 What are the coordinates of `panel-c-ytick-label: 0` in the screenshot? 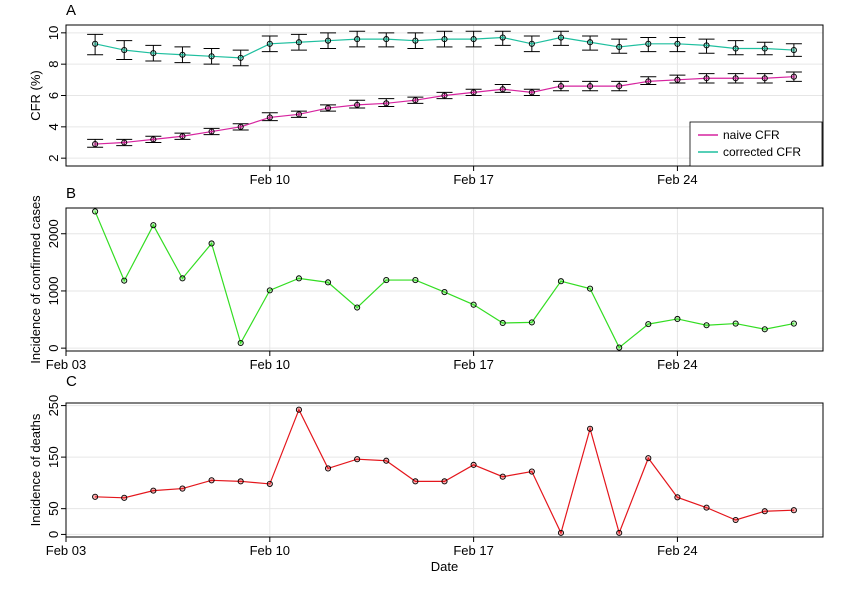 It's located at (53, 534).